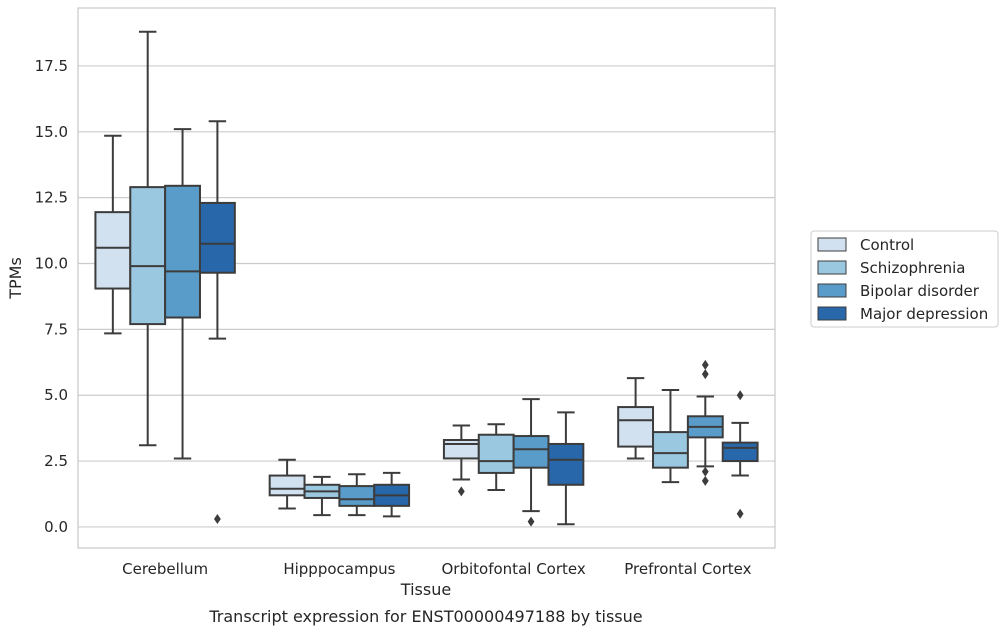 The height and width of the screenshot is (634, 1007). What do you see at coordinates (56, 329) in the screenshot?
I see `y-tick-label: 7.5` at bounding box center [56, 329].